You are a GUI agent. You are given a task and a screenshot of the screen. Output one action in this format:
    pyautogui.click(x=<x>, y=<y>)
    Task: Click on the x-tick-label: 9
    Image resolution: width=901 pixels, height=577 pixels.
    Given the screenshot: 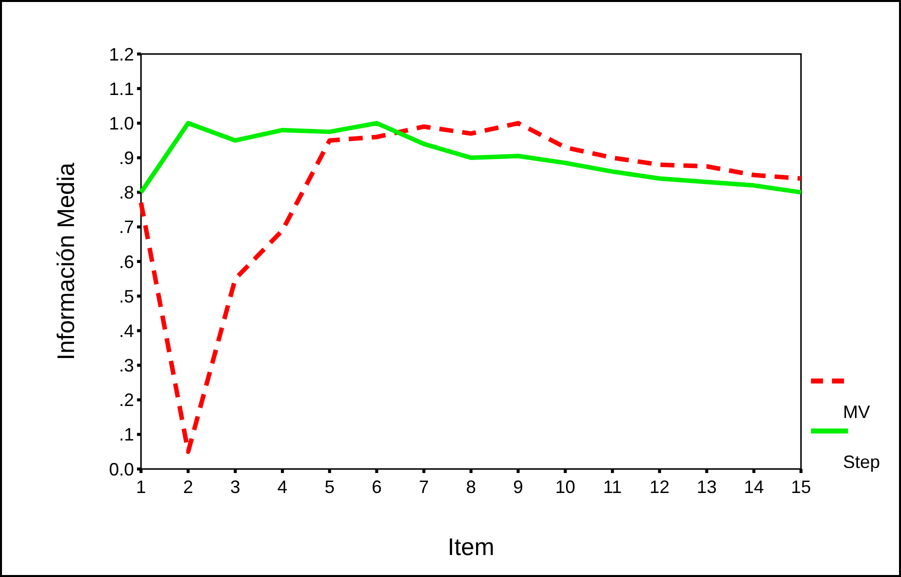 What is the action you would take?
    pyautogui.click(x=518, y=487)
    